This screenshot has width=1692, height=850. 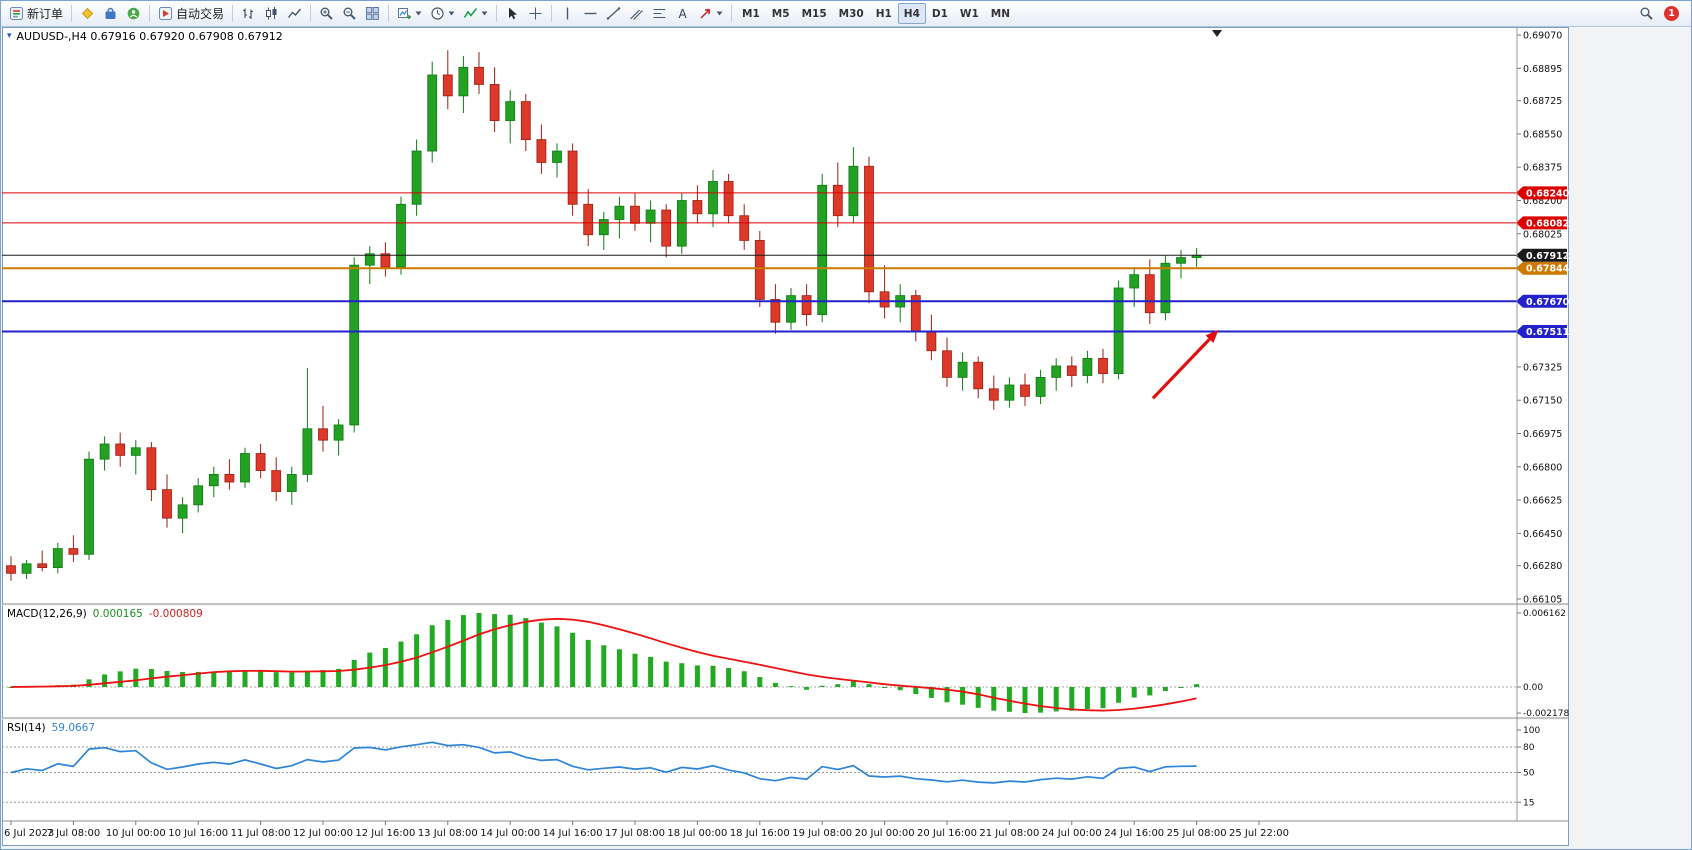 I want to click on timeframe-button-mn: MN, so click(x=1000, y=13).